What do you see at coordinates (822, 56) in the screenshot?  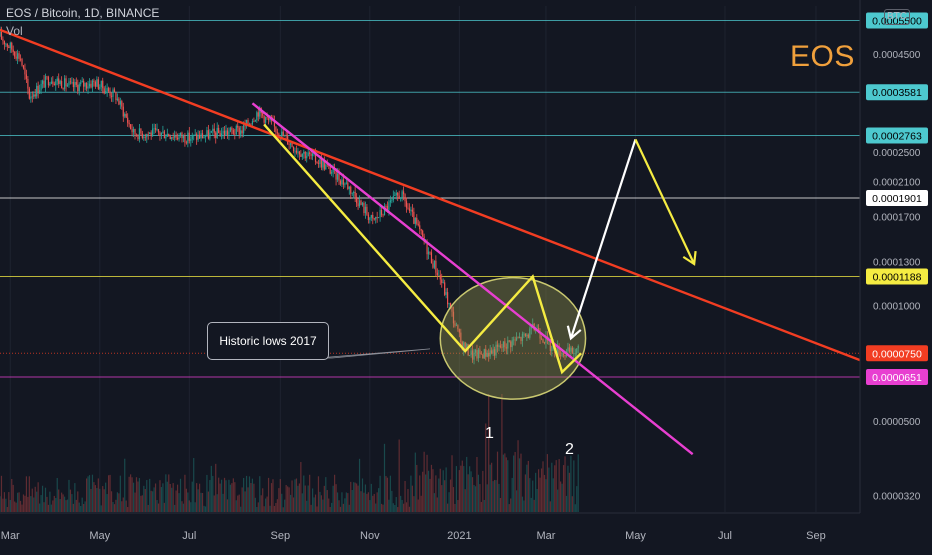 I see `eos-text-label: EOS` at bounding box center [822, 56].